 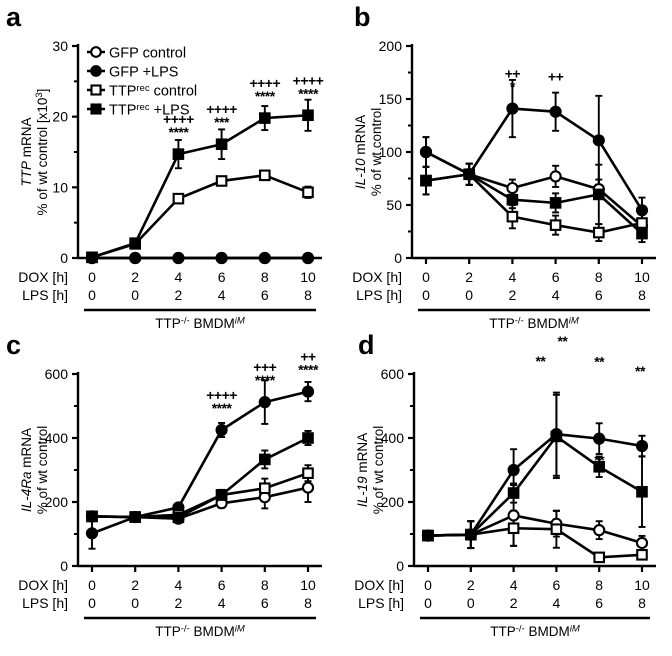 I want to click on series-line-closed-circle, so click(x=534, y=159).